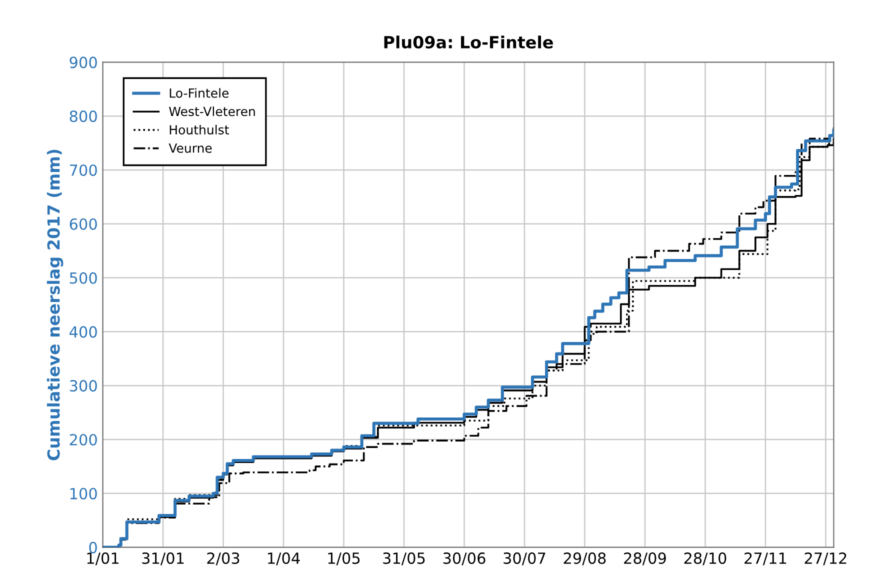 Image resolution: width=886 pixels, height=581 pixels. Describe the element at coordinates (223, 559) in the screenshot. I see `x-tick-label: 2/03` at that location.